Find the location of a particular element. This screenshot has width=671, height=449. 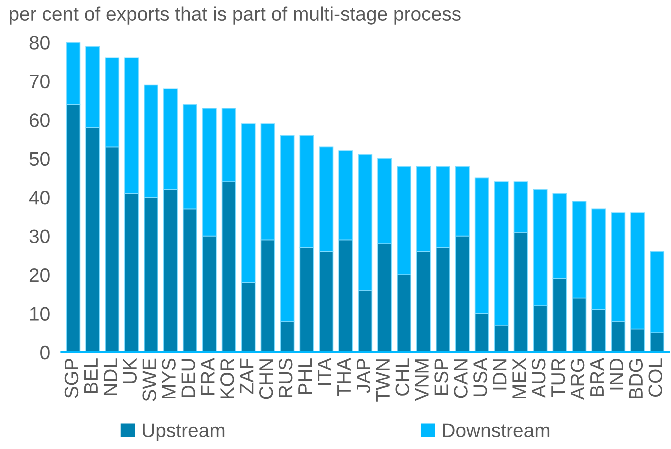

x-tick-label: CHN is located at coordinates (266, 380).